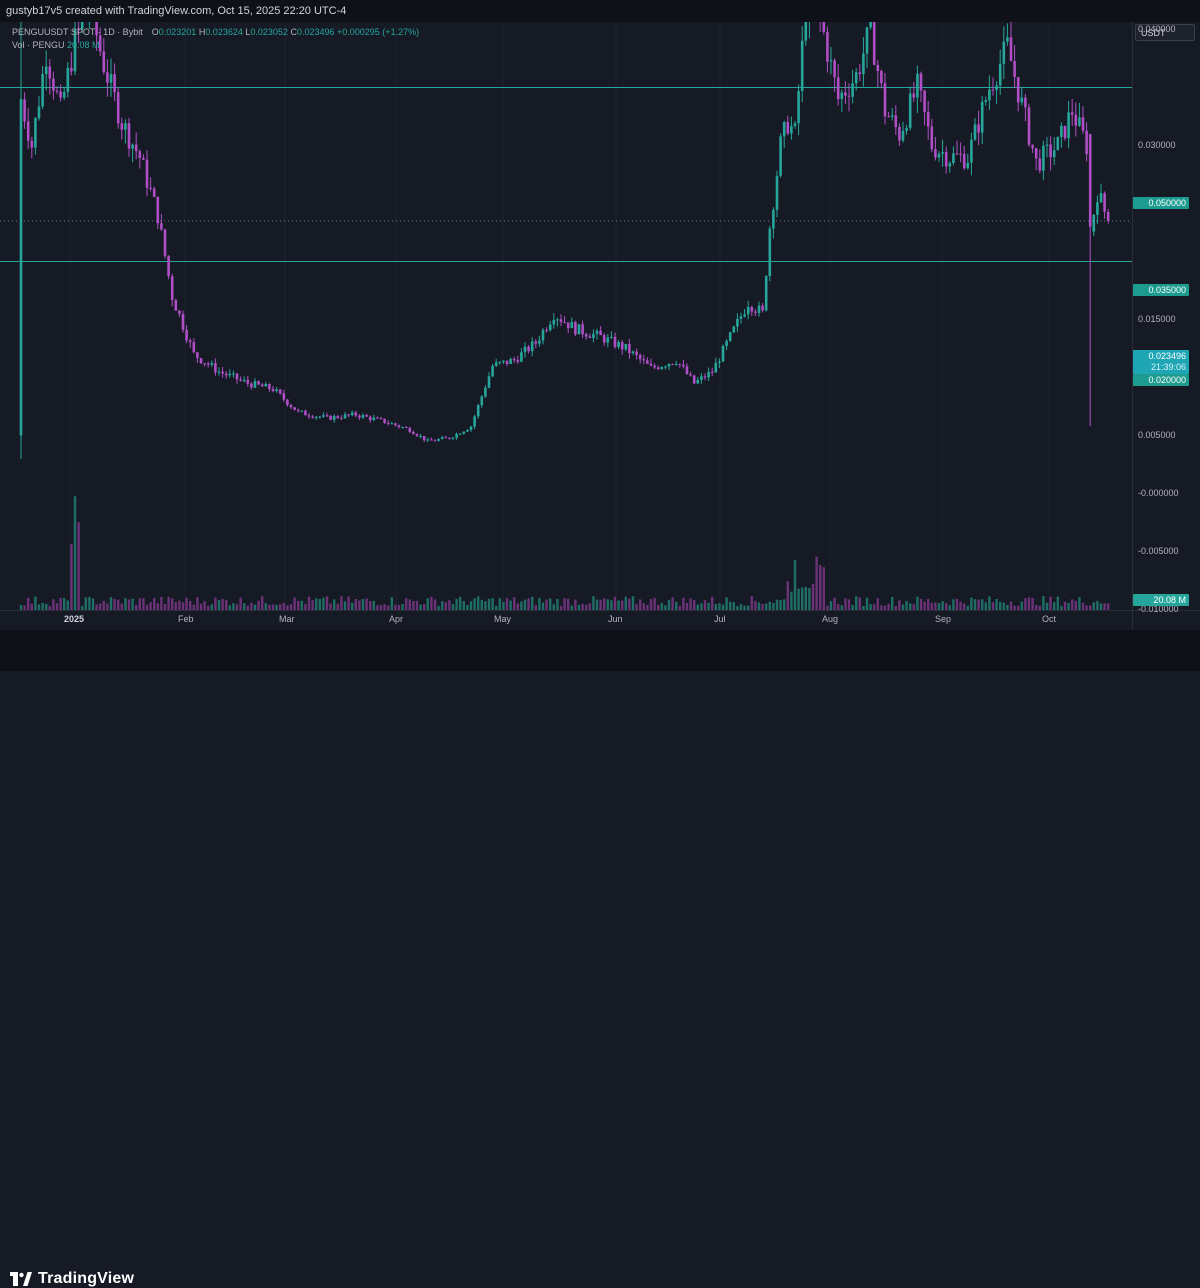 This screenshot has width=1200, height=1288. I want to click on last-price-badge: 0.023496 21:39:06, so click(1161, 362).